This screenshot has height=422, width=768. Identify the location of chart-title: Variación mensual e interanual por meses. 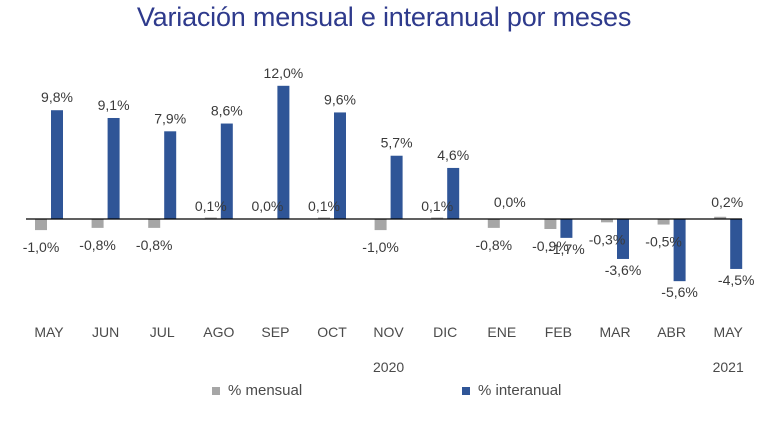
(384, 17).